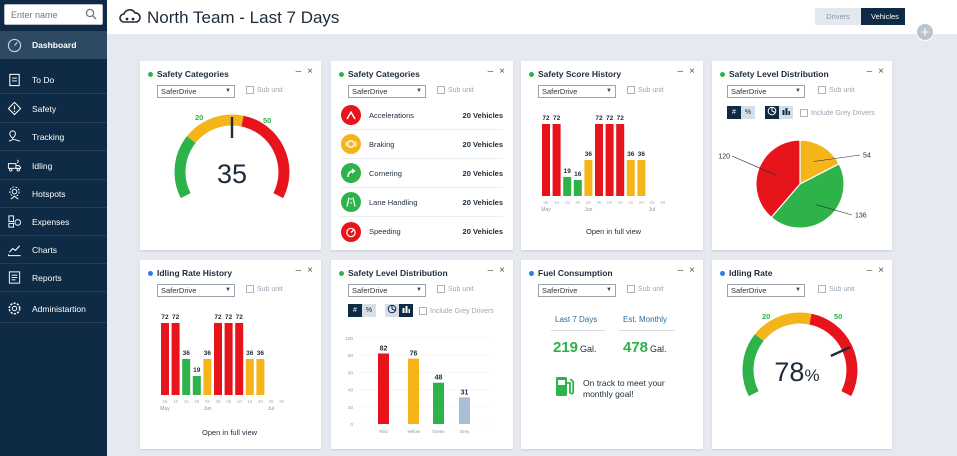 This screenshot has height=456, width=957. I want to click on sidebar-item-todo: To Do, so click(53, 80).